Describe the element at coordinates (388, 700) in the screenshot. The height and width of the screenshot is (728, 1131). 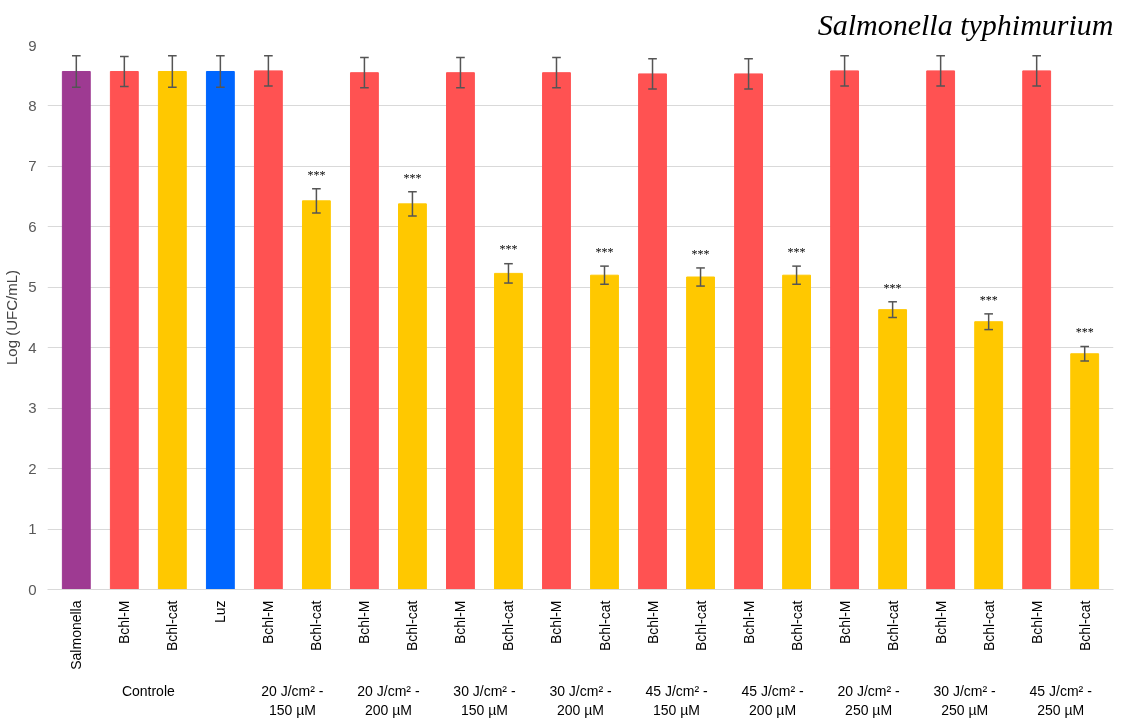
I see `text: 20 J/cm² - 200 µM` at that location.